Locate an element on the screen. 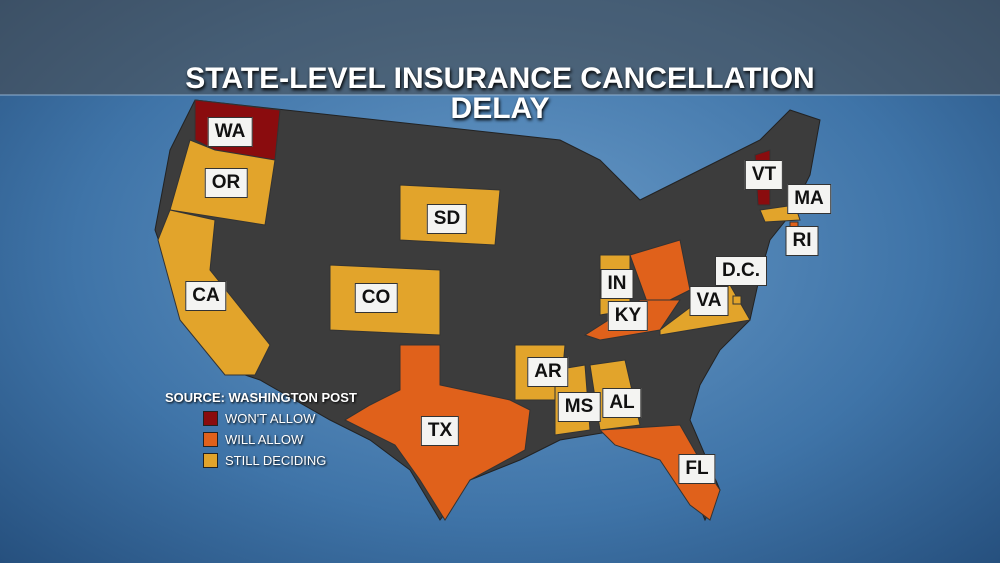  state-label: IN is located at coordinates (617, 284).